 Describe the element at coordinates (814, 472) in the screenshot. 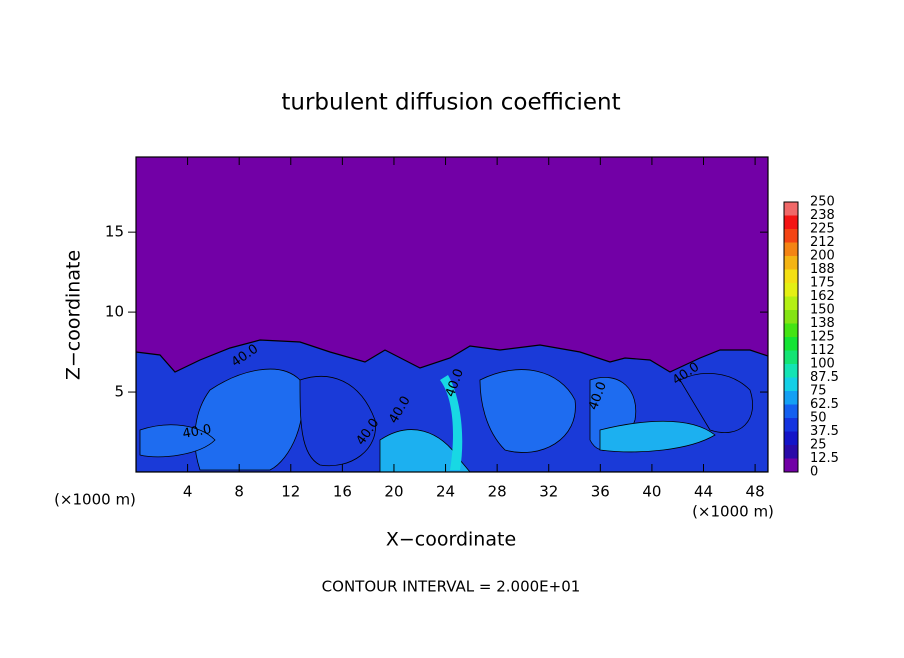

I see `colorbar-label: 0` at that location.